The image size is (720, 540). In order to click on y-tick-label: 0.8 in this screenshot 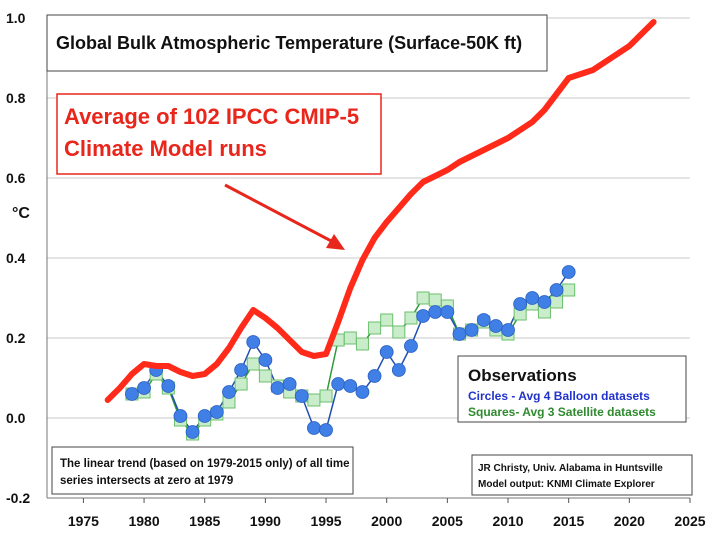, I will do `click(16, 98)`.